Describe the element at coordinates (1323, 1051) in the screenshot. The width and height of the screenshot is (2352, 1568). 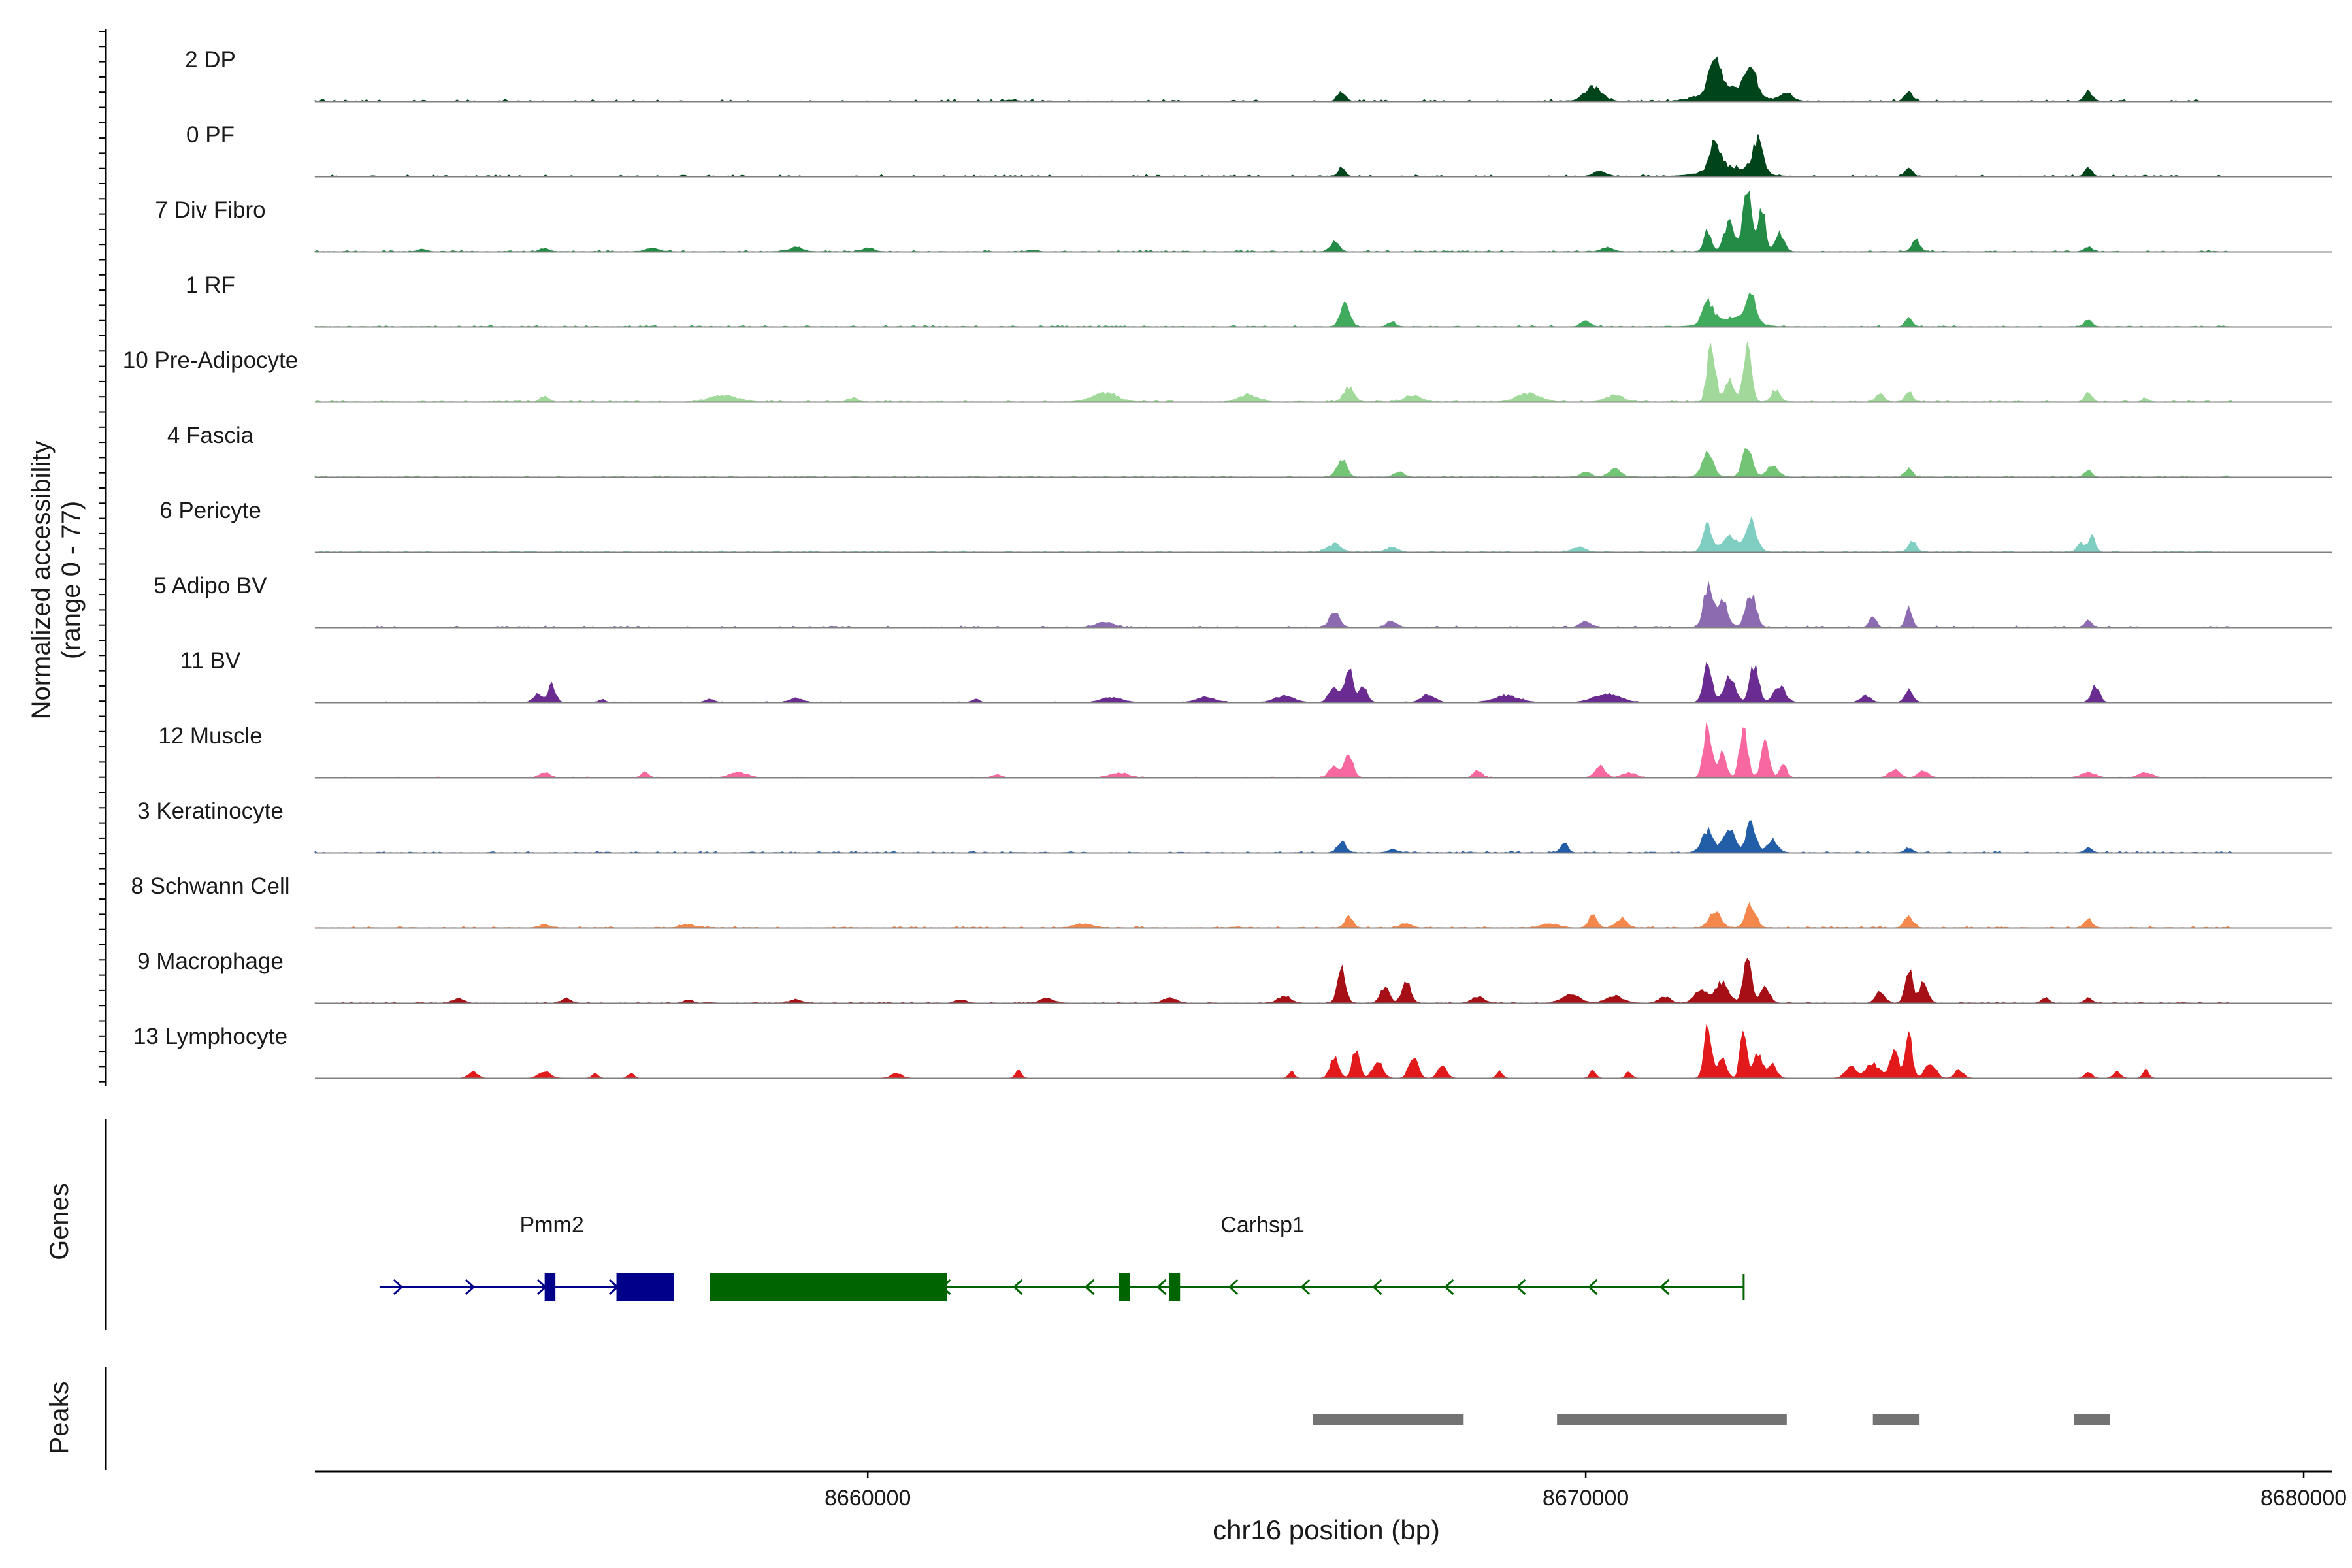
I see `track-13-lymphocyte` at that location.